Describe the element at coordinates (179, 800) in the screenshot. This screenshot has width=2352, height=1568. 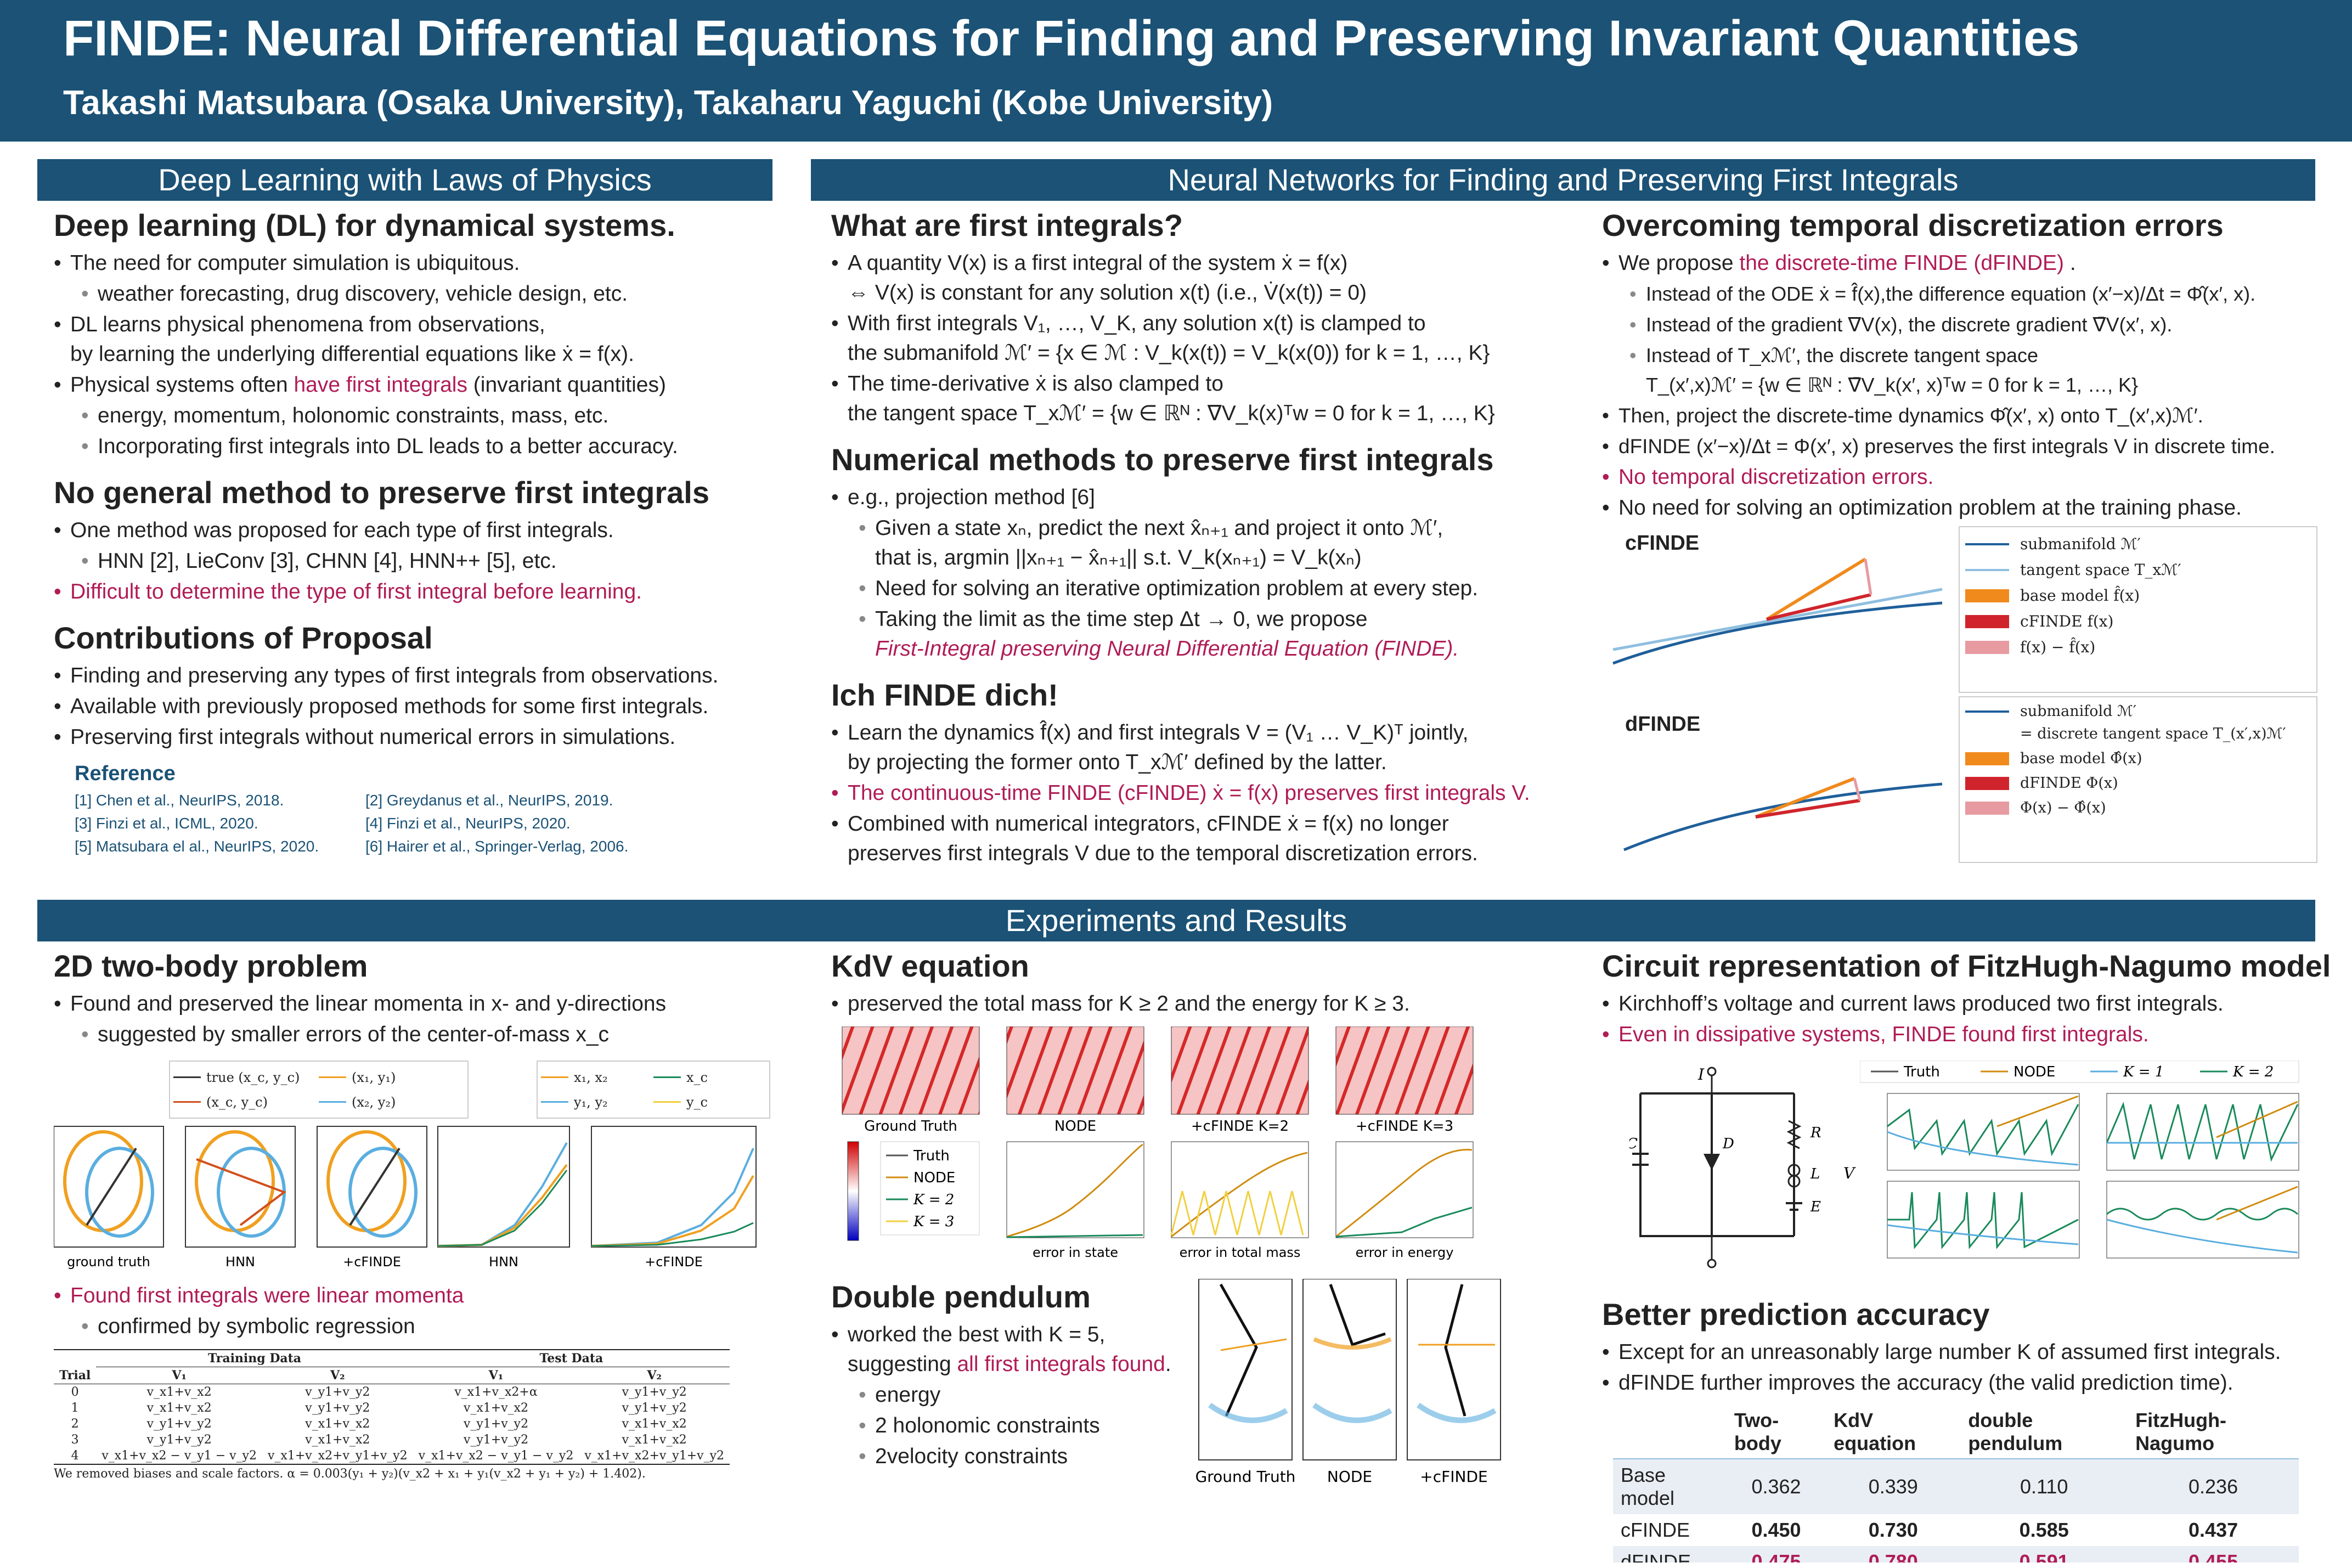
I see `reference-item: [1] Chen et al., NeurIPS, 2018.` at that location.